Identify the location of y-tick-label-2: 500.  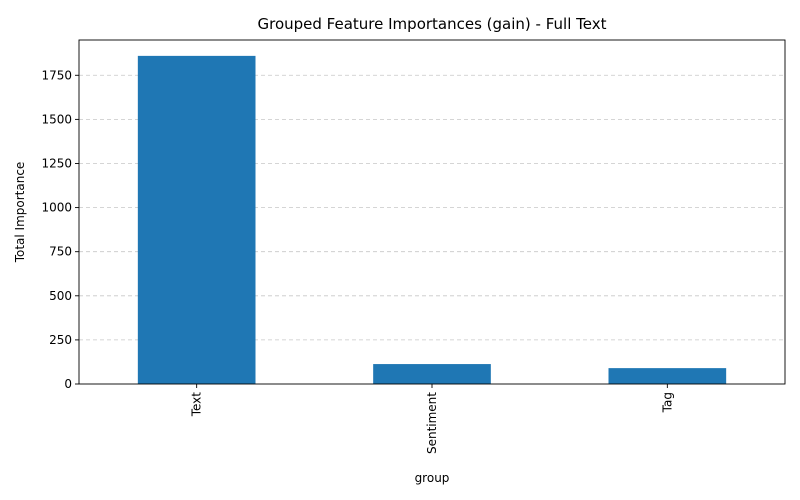
(60, 296).